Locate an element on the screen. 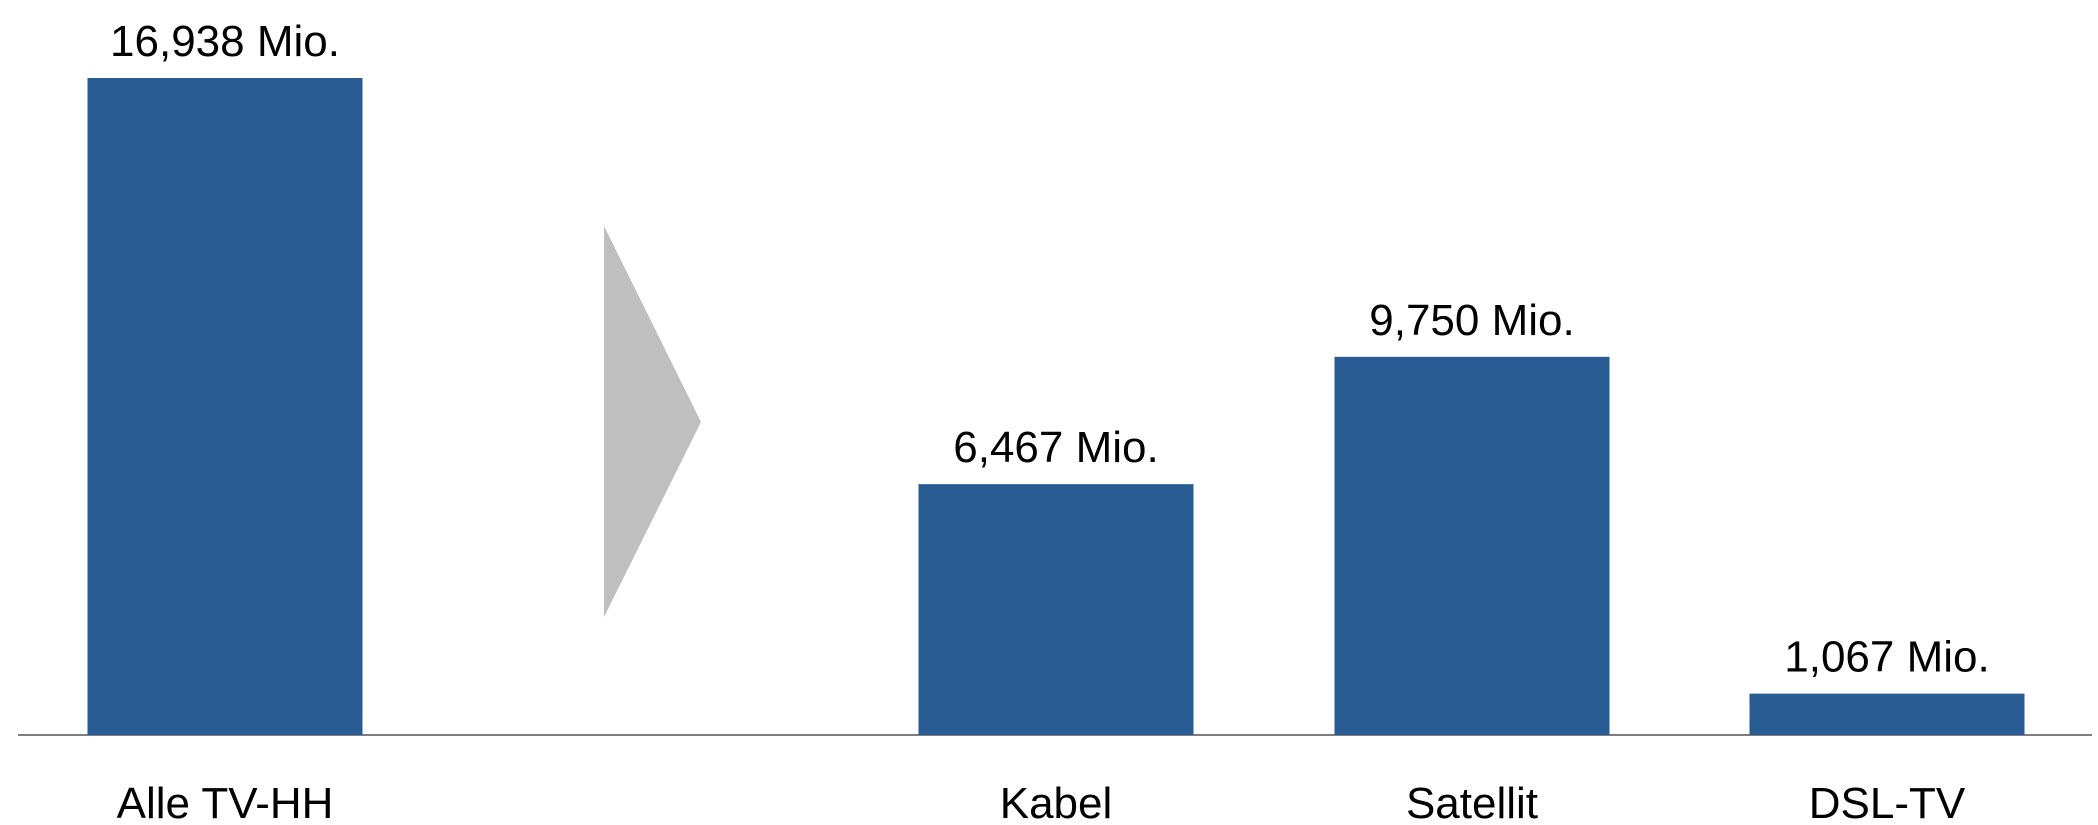  category-label: Alle TV-HH is located at coordinates (225, 802).